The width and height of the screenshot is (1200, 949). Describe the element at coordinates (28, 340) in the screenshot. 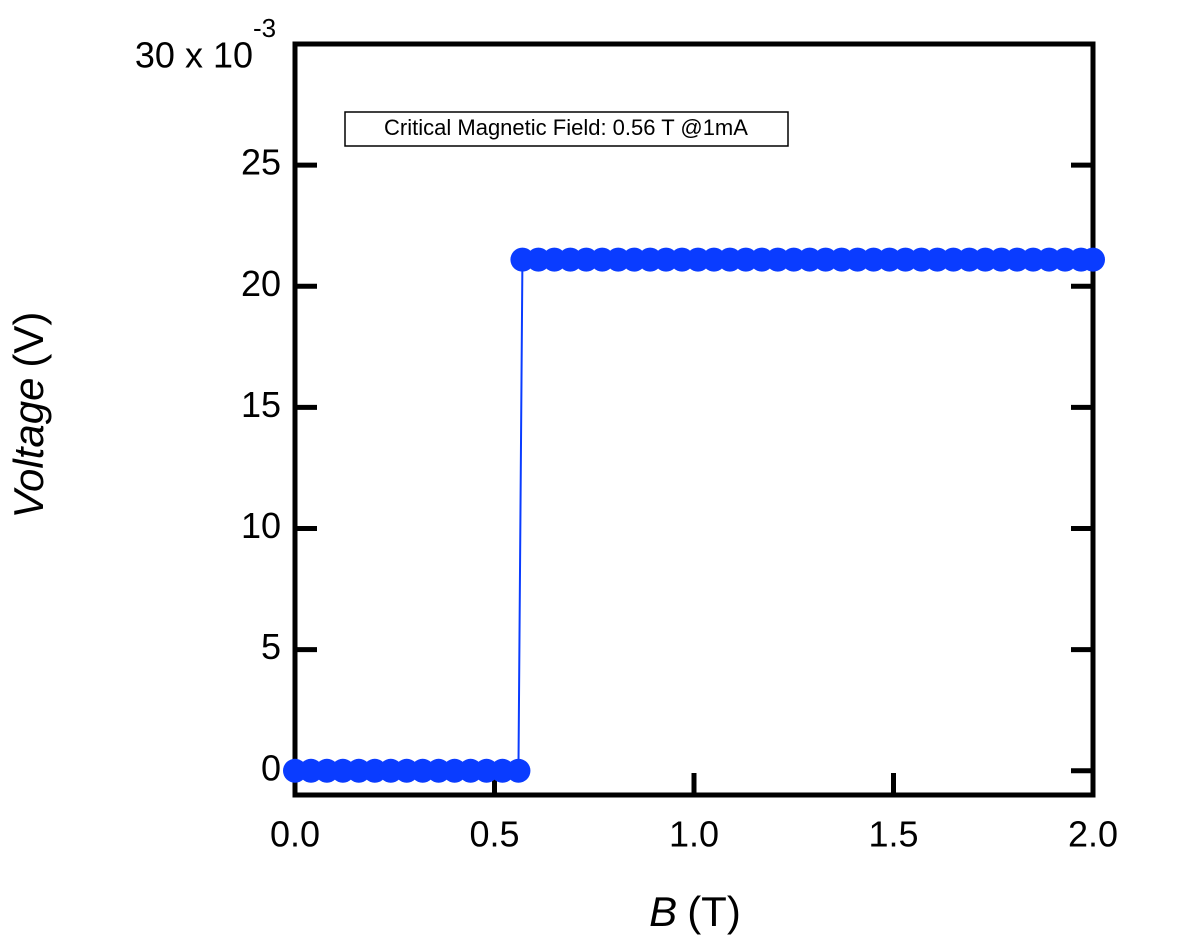

I see `y-label-unit: (V)` at that location.